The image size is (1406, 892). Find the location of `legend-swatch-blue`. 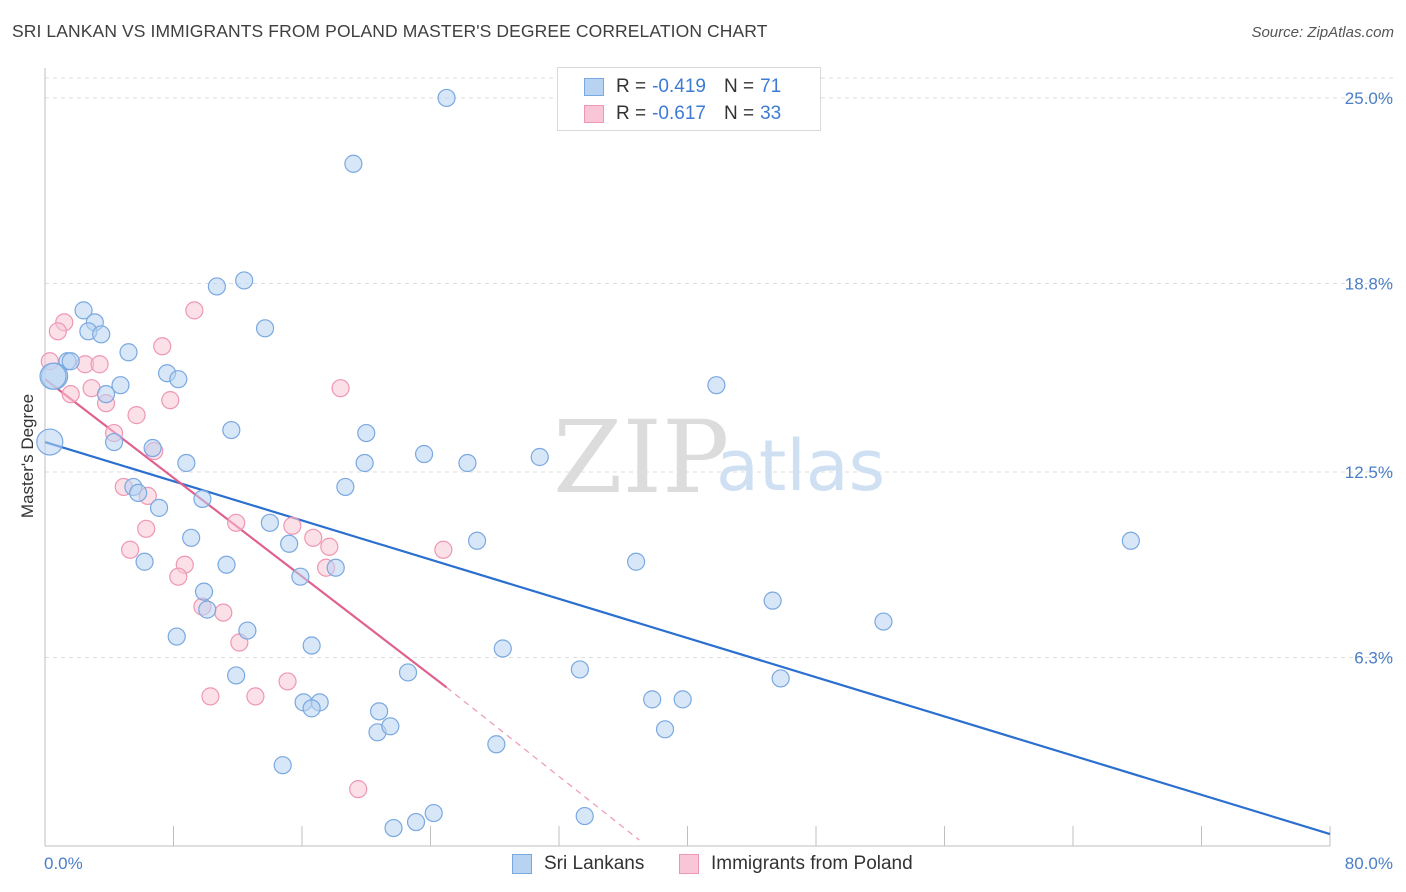

legend-swatch-blue is located at coordinates (594, 87).